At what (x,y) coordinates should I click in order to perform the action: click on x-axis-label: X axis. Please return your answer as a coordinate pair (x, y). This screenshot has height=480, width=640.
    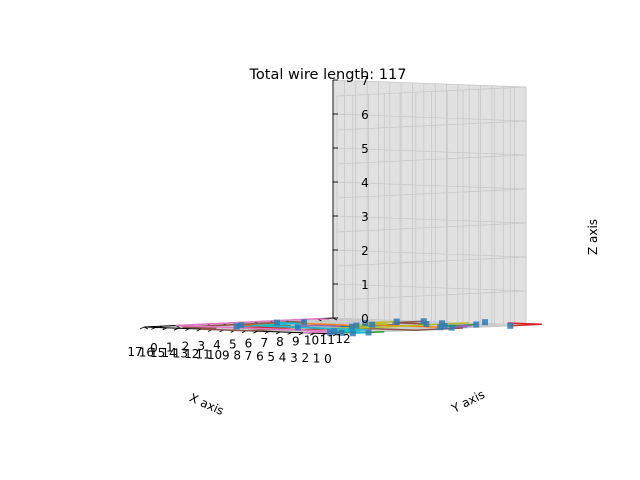
    Looking at the image, I should click on (206, 404).